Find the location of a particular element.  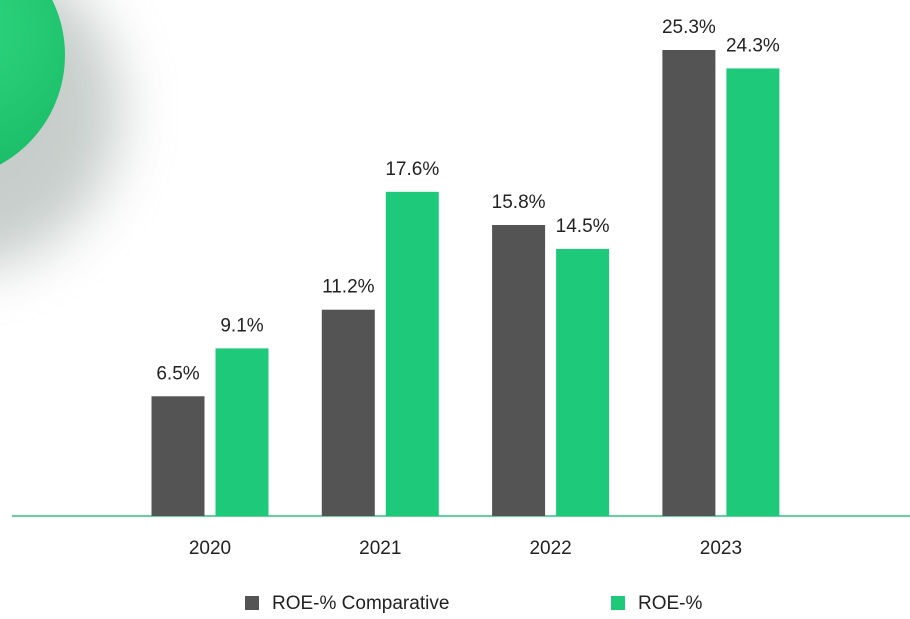

value-label: 11.2% is located at coordinates (348, 287).